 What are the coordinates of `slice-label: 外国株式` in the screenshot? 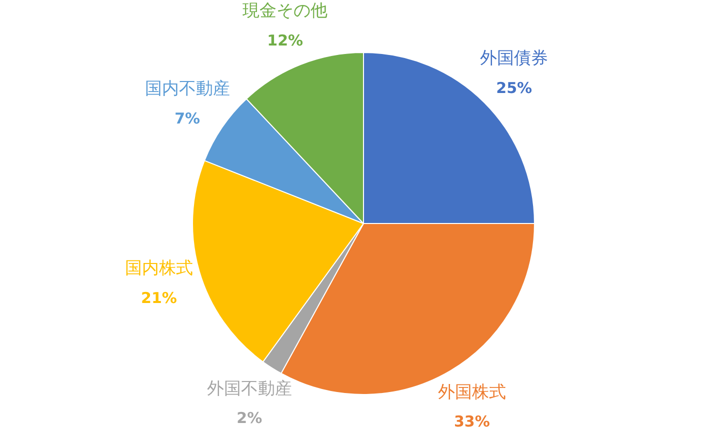 It's located at (472, 392).